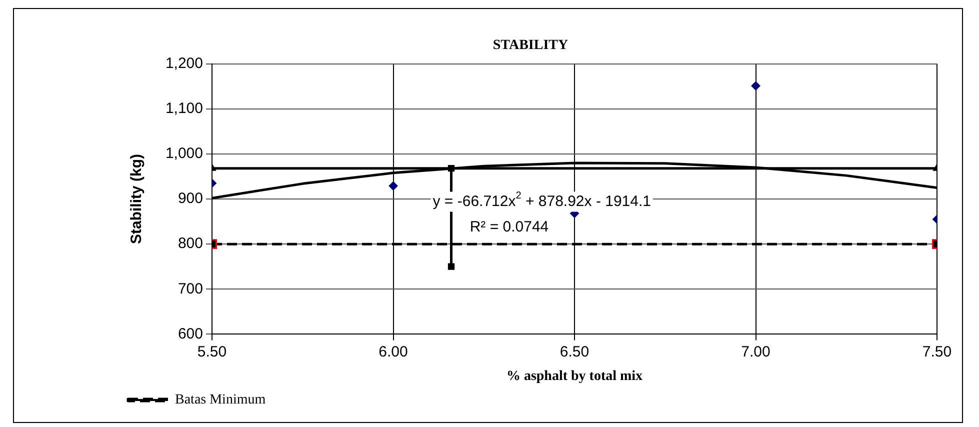  What do you see at coordinates (220, 400) in the screenshot?
I see `legend-label: Batas Minimum` at bounding box center [220, 400].